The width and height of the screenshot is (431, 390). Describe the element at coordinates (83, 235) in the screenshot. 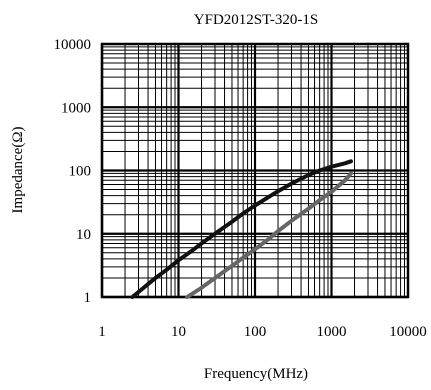

I see `y-tick-label: 10` at that location.